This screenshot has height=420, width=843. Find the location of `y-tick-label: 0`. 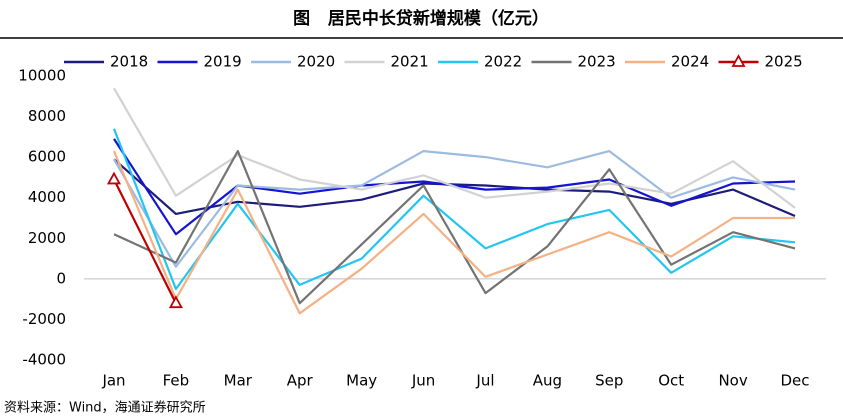

y-tick-label: 0 is located at coordinates (61, 278).